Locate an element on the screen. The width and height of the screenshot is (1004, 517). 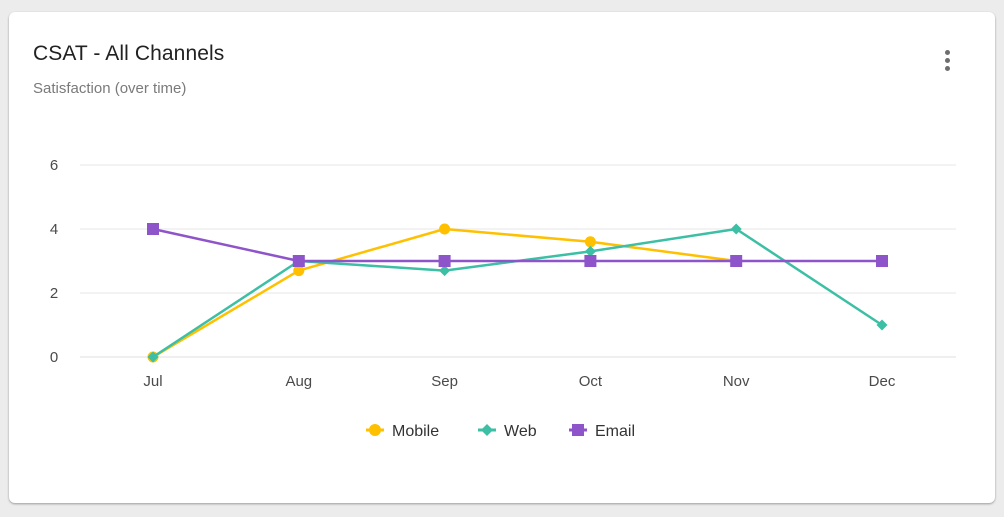
legend-label: Web is located at coordinates (520, 431).